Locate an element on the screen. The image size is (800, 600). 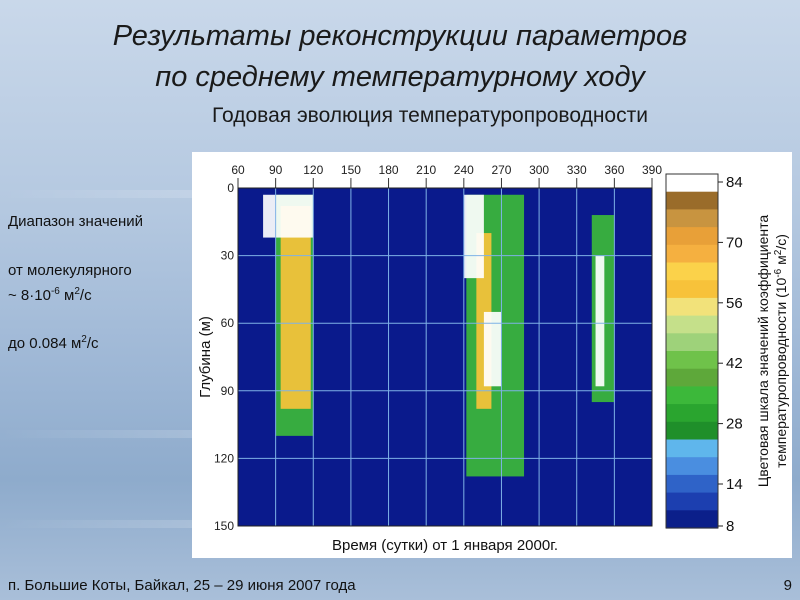
range-heading: Диапазон значений is located at coordinates (76, 221).